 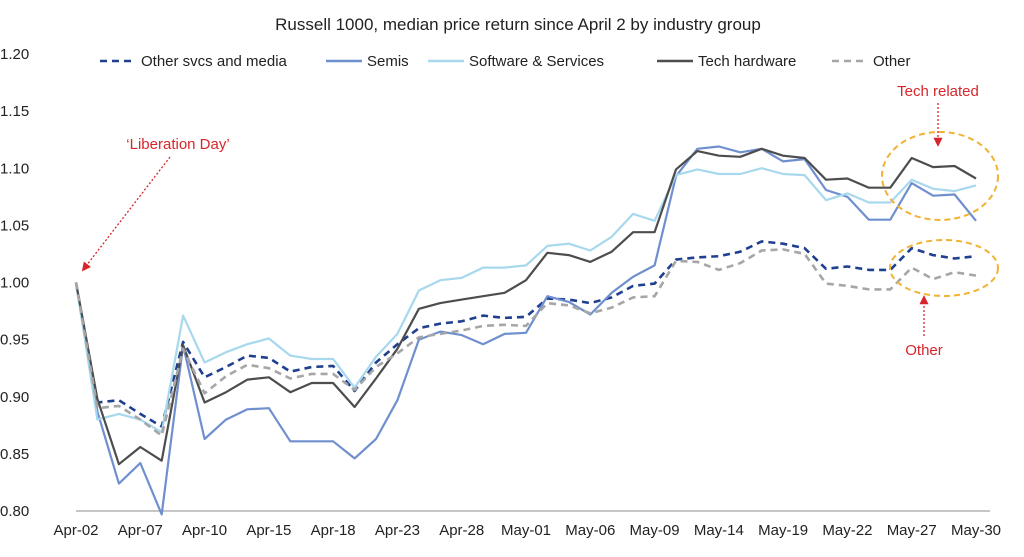 What do you see at coordinates (655, 530) in the screenshot?
I see `x-tick-label: May-09` at bounding box center [655, 530].